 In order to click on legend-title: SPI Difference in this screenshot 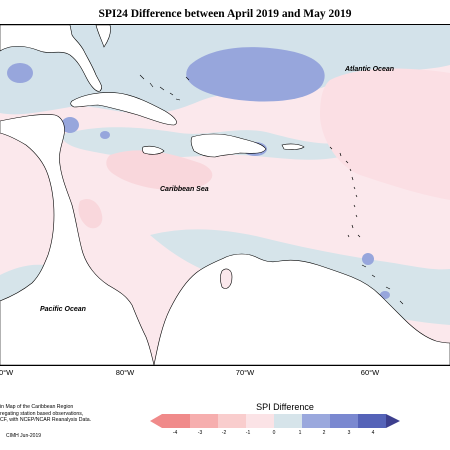, I will do `click(285, 407)`.